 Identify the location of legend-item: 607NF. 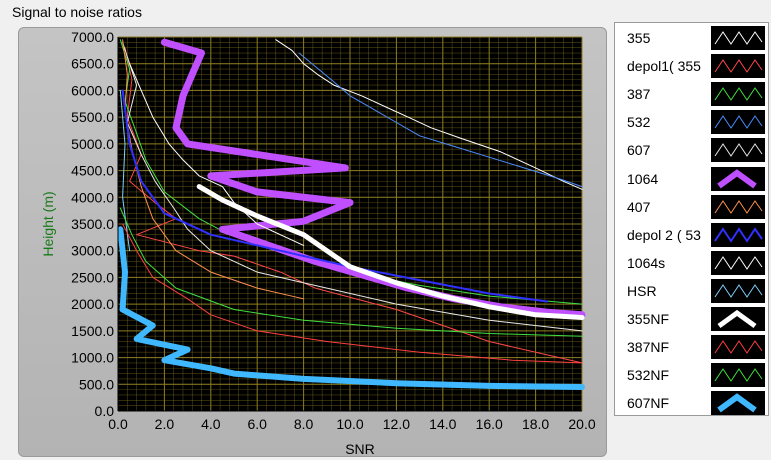
(691, 403).